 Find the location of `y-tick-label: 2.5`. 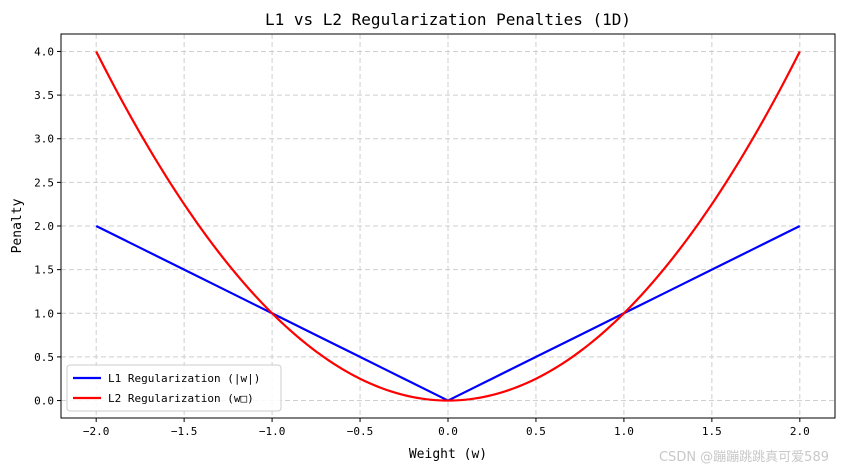

y-tick-label: 2.5 is located at coordinates (44, 182).